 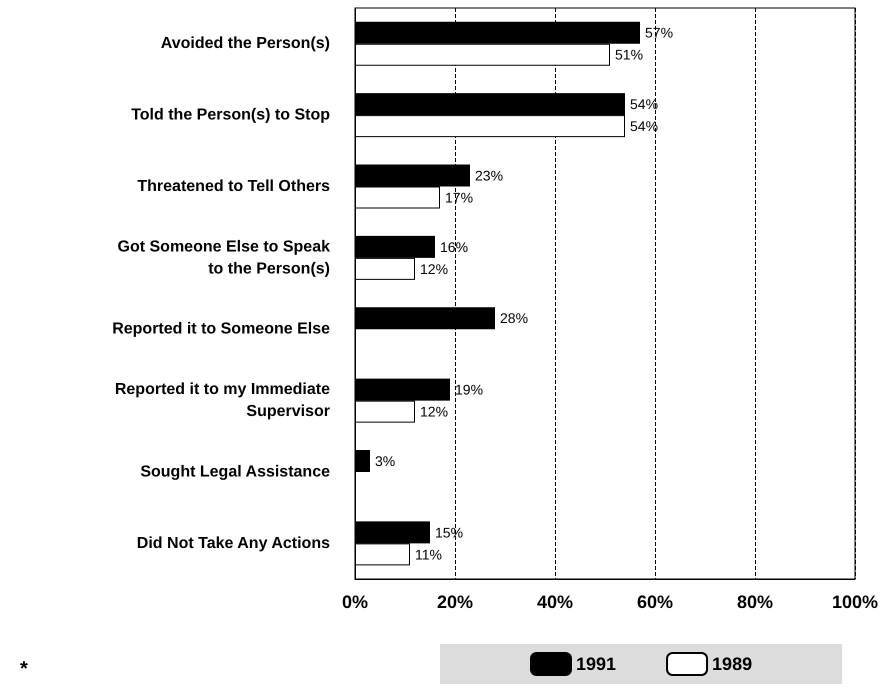 What do you see at coordinates (732, 664) in the screenshot?
I see `legend-label: 1989` at bounding box center [732, 664].